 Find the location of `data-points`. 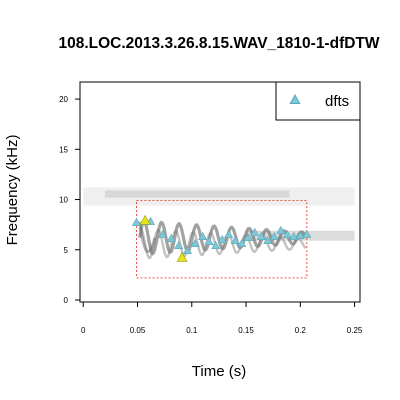

data-points is located at coordinates (221, 238).